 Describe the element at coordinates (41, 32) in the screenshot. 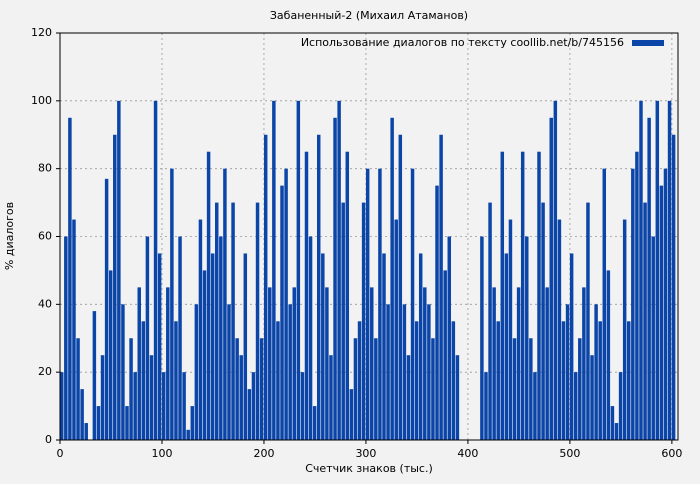

I see `y-tick-label: 120` at that location.